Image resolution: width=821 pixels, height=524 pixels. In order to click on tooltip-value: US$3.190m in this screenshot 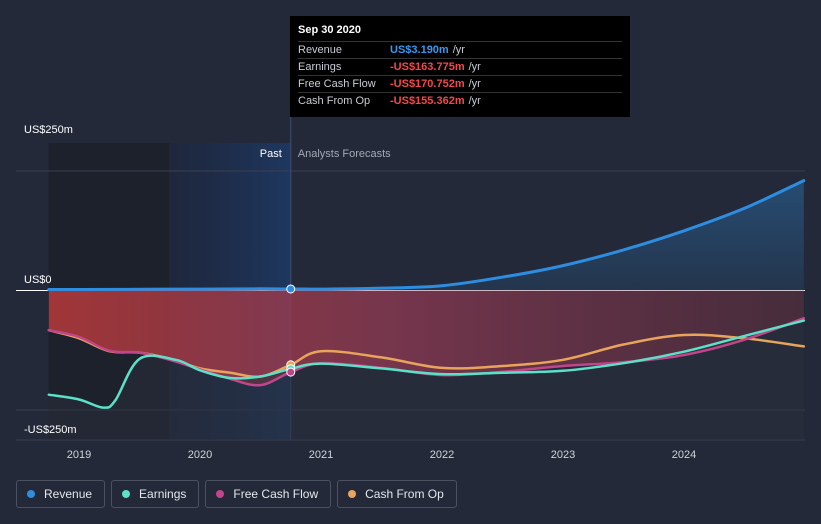, I will do `click(419, 50)`.